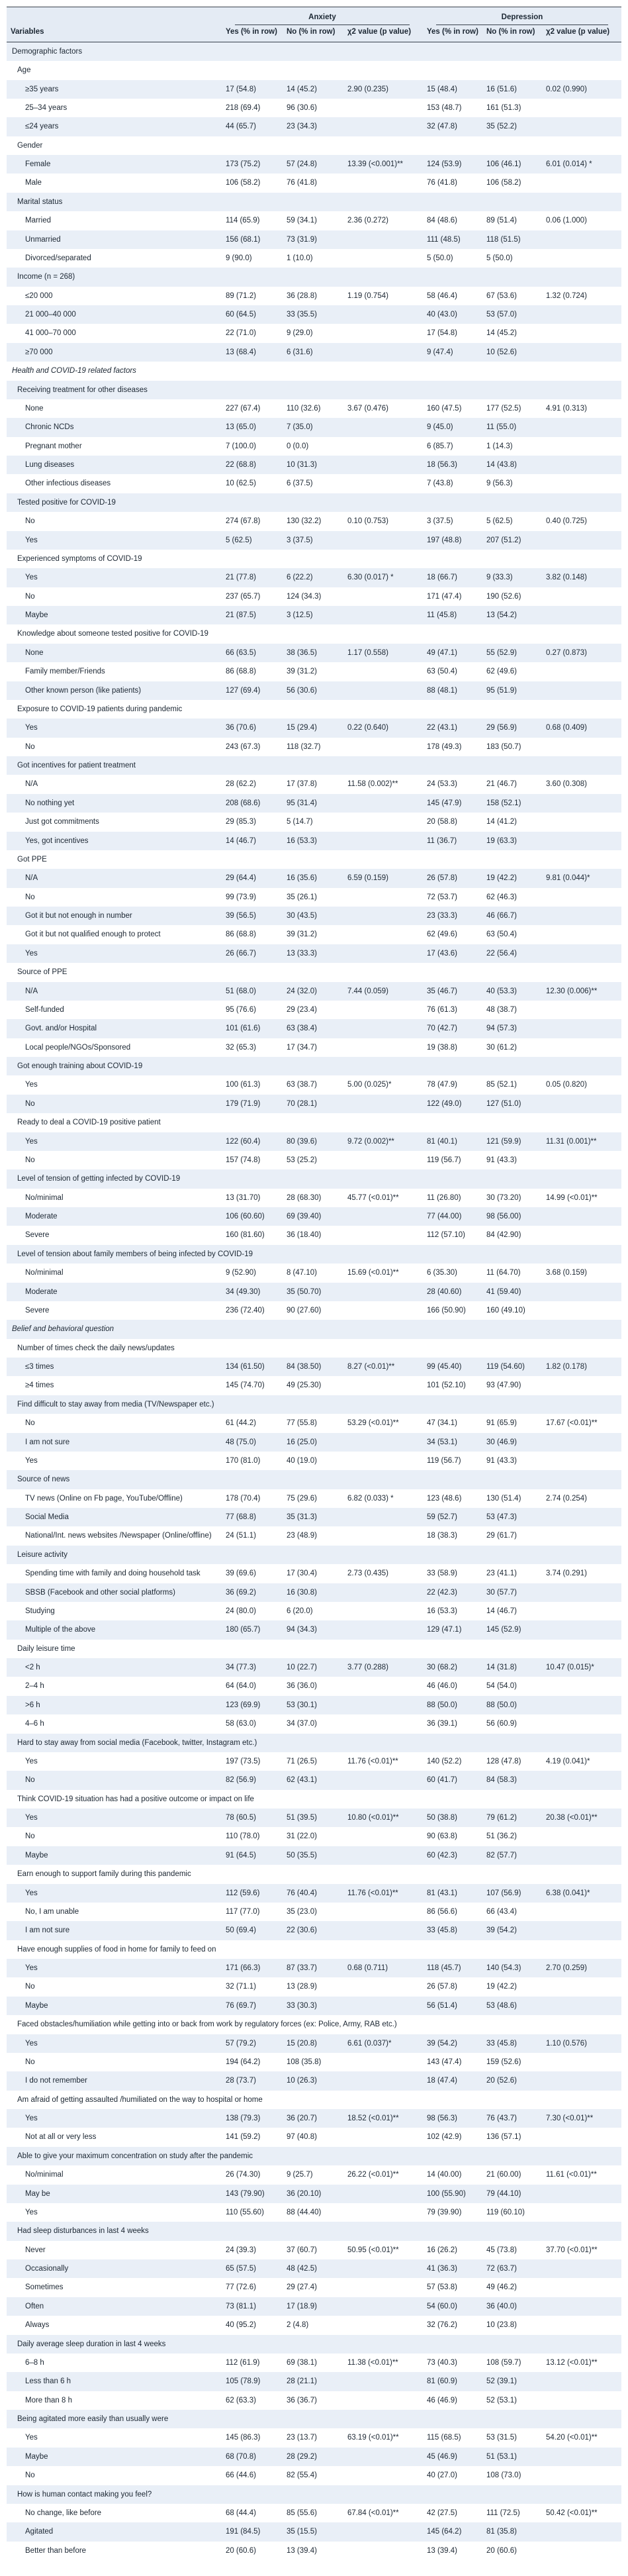 This screenshot has height=2576, width=628. Describe the element at coordinates (240, 446) in the screenshot. I see `anxiety-yes-cell: 7 (100.0)` at that location.